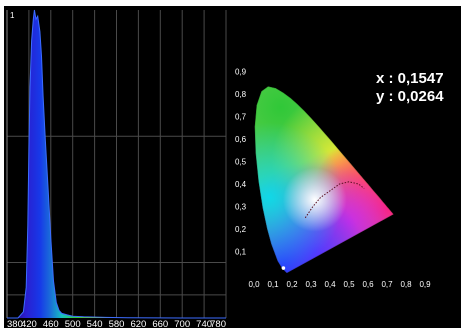 This screenshot has height=336, width=465. Describe the element at coordinates (241, 94) in the screenshot. I see `y-tick-label: 0,8` at that location.